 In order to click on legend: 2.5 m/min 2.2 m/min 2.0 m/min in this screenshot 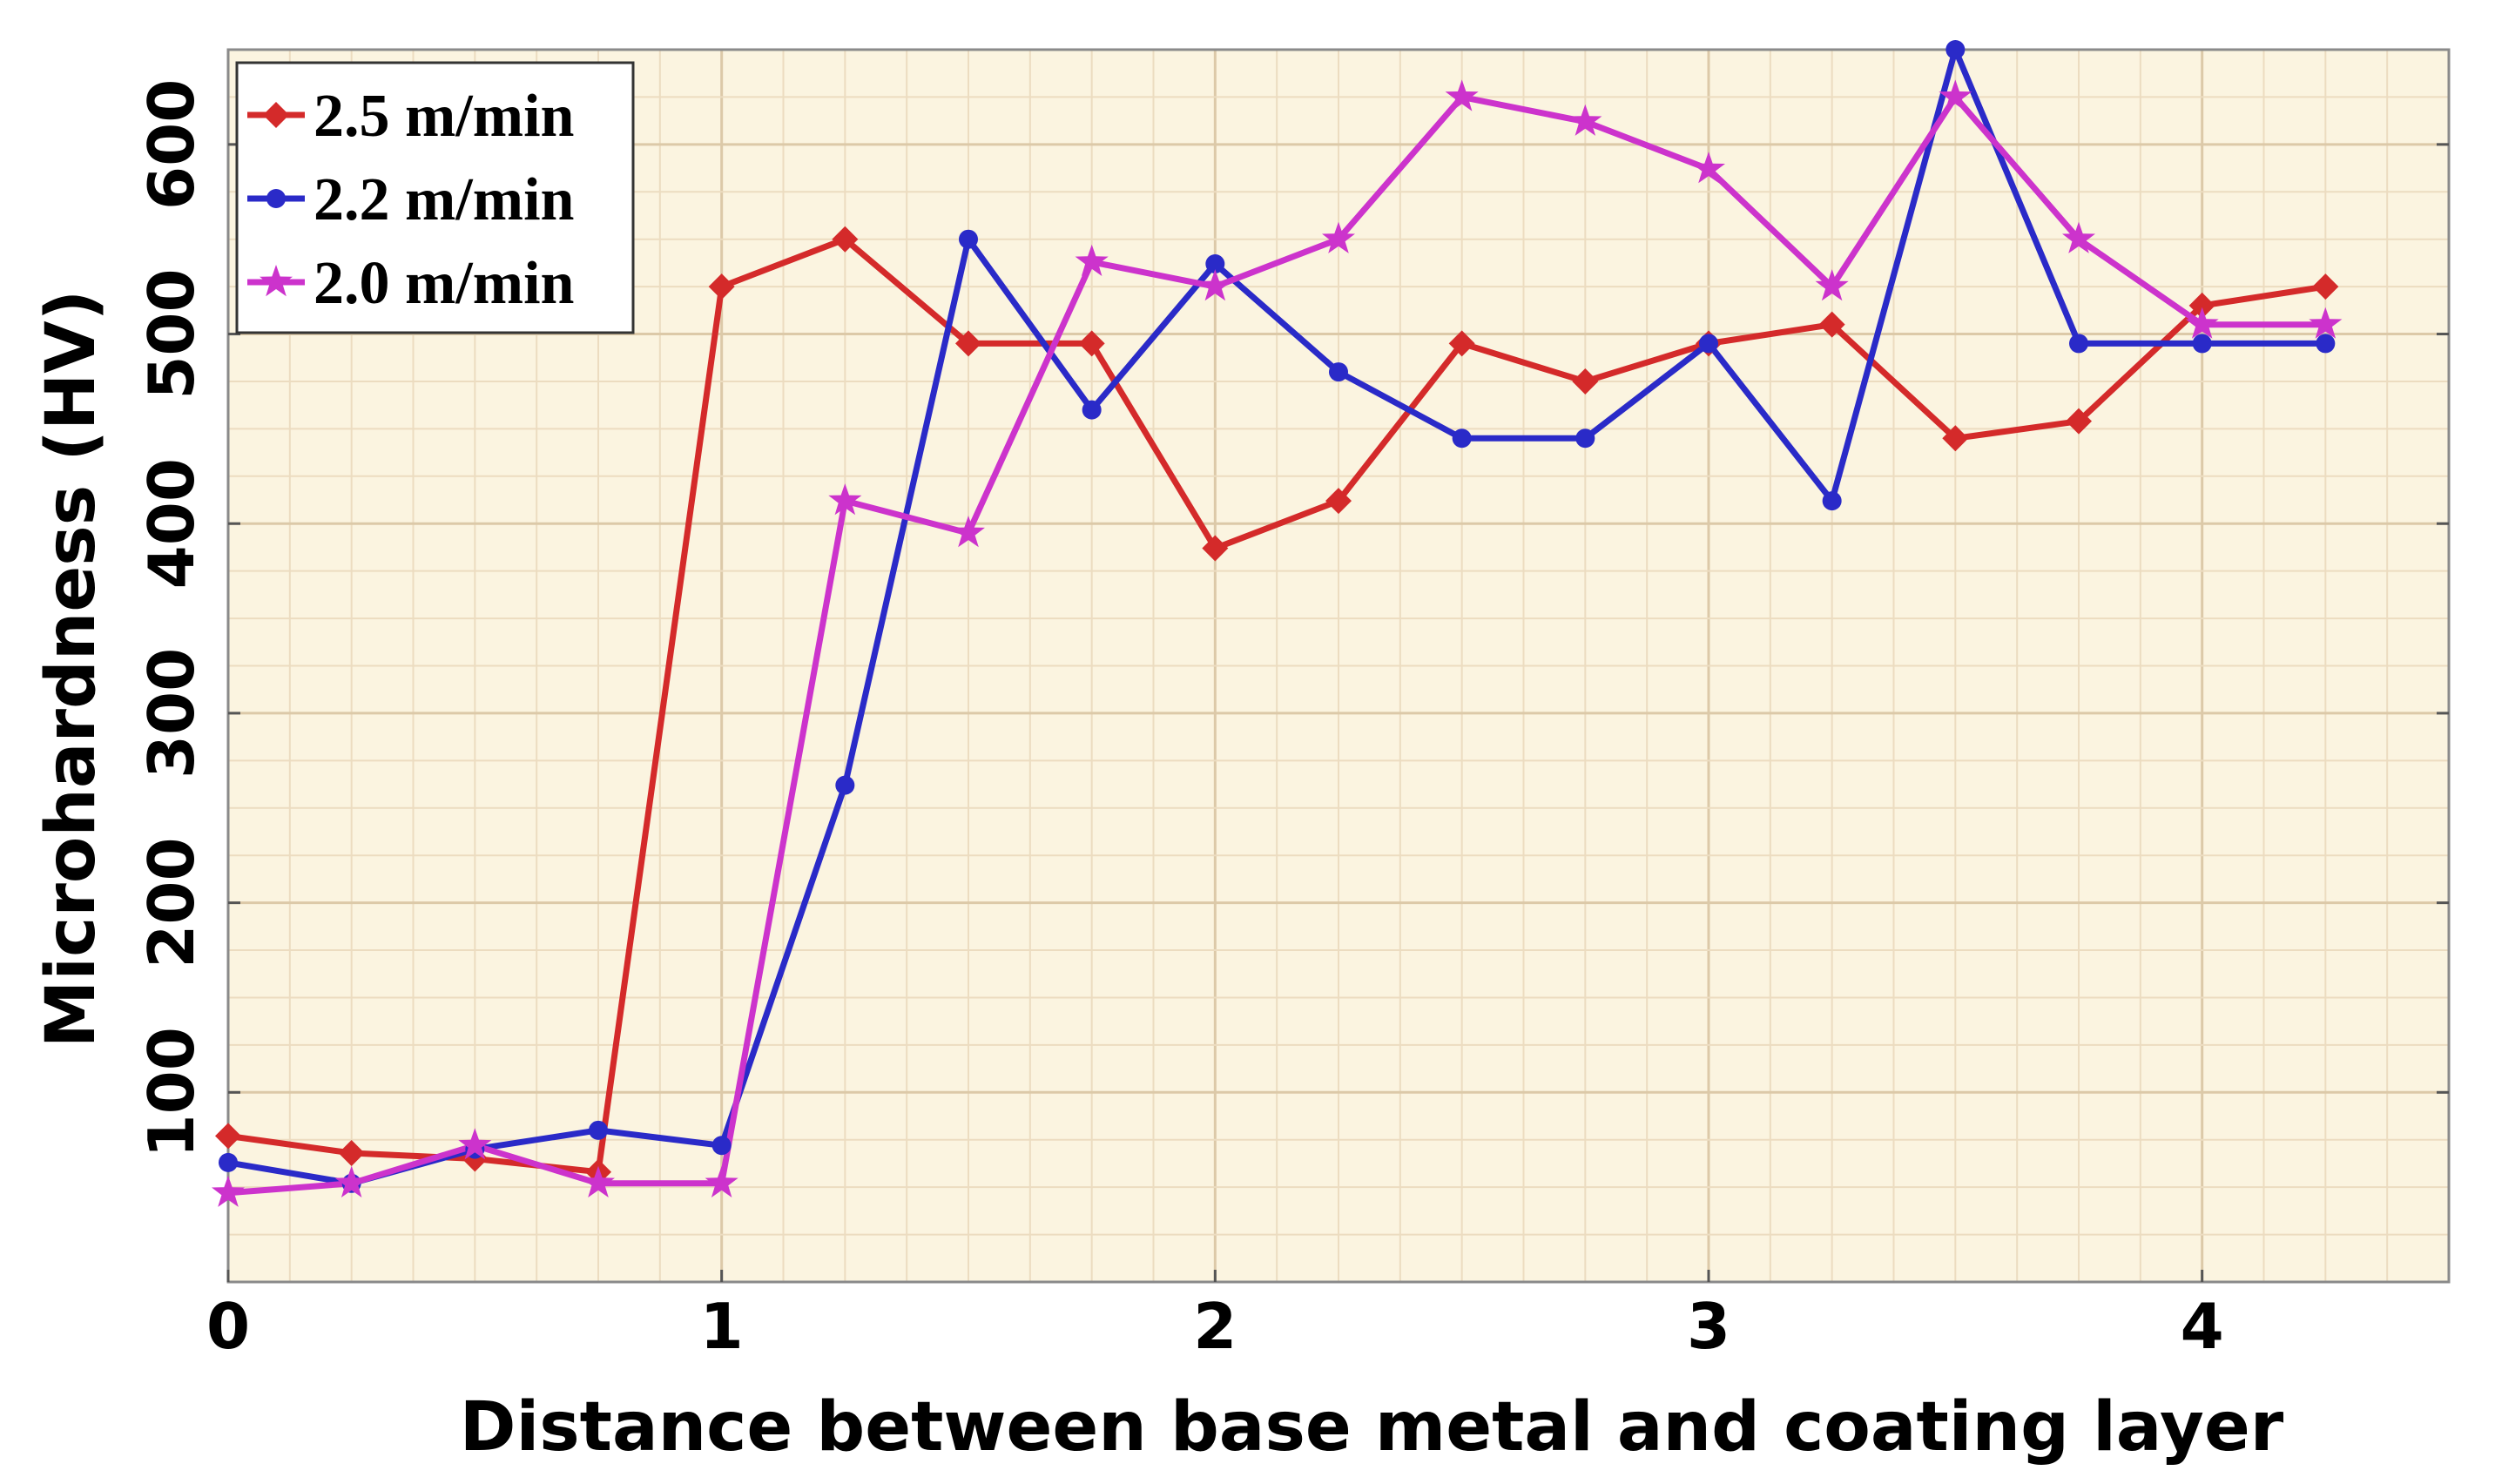, I will do `click(435, 197)`.